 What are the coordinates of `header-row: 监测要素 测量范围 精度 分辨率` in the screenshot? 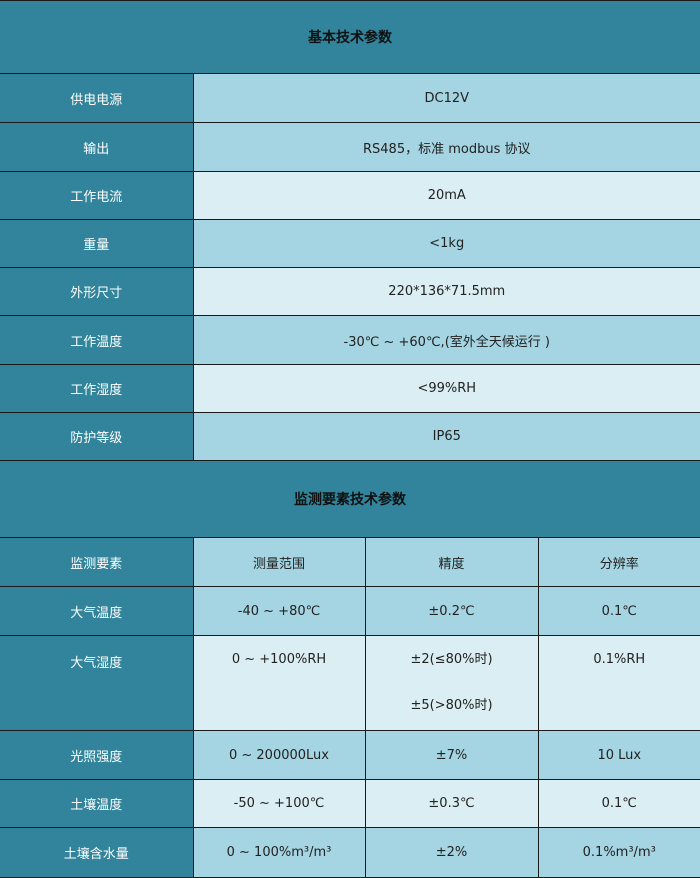 It's located at (350, 562).